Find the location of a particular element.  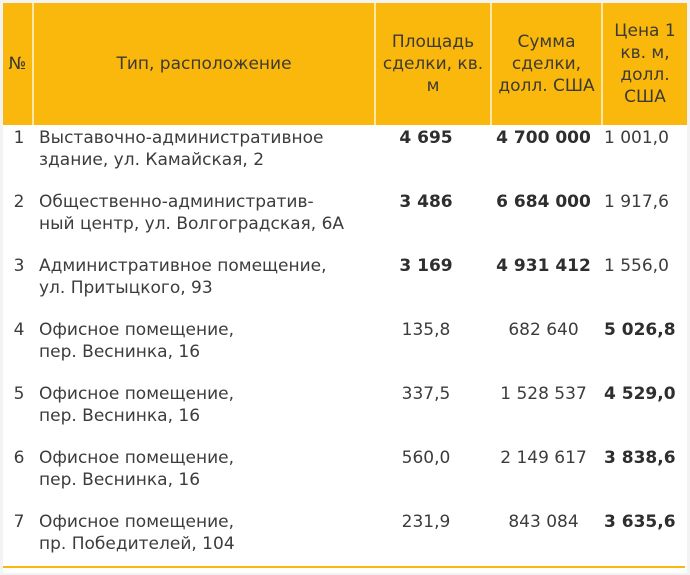

cell-num: 4 is located at coordinates (19, 330).